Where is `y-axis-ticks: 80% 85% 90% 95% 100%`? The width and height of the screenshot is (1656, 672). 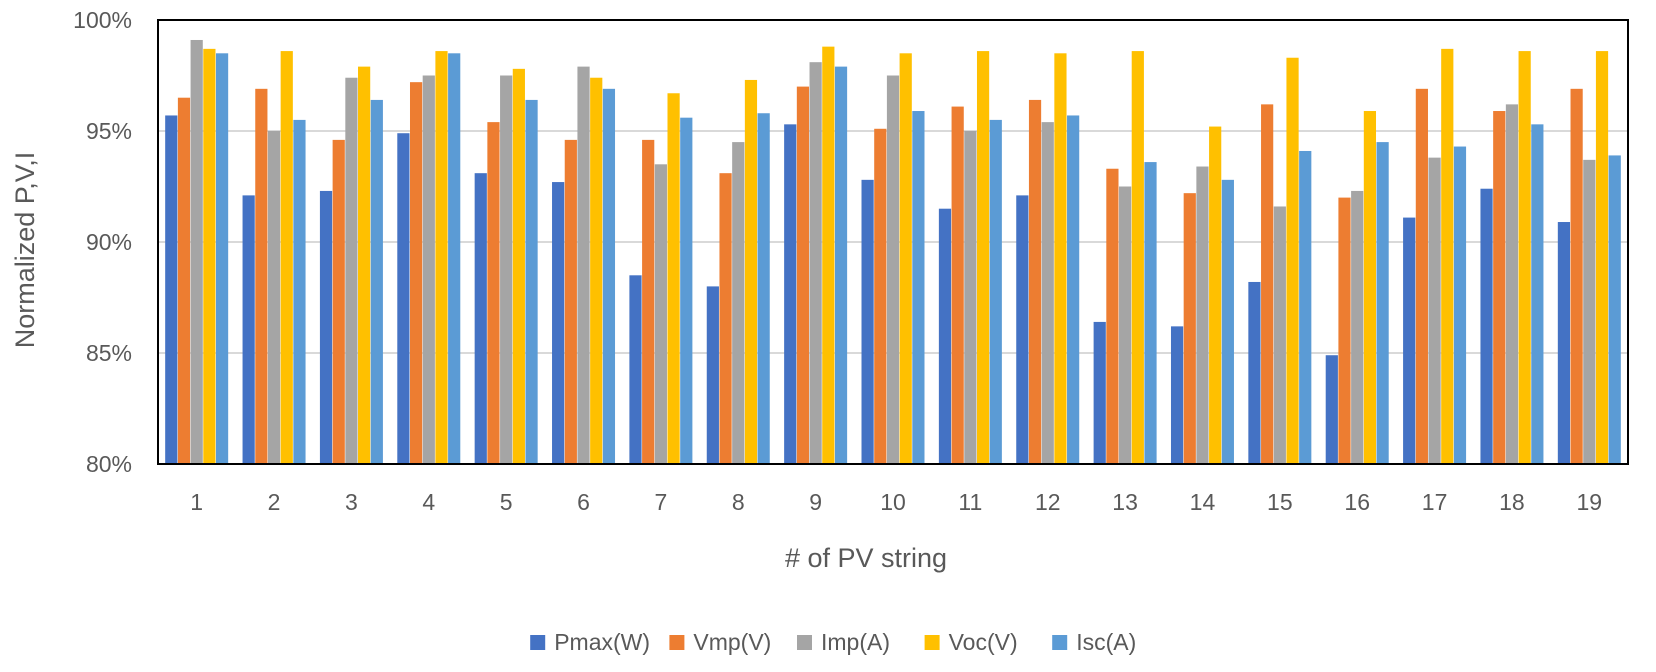
y-axis-ticks: 80% 85% 90% 95% 100% is located at coordinates (102, 242).